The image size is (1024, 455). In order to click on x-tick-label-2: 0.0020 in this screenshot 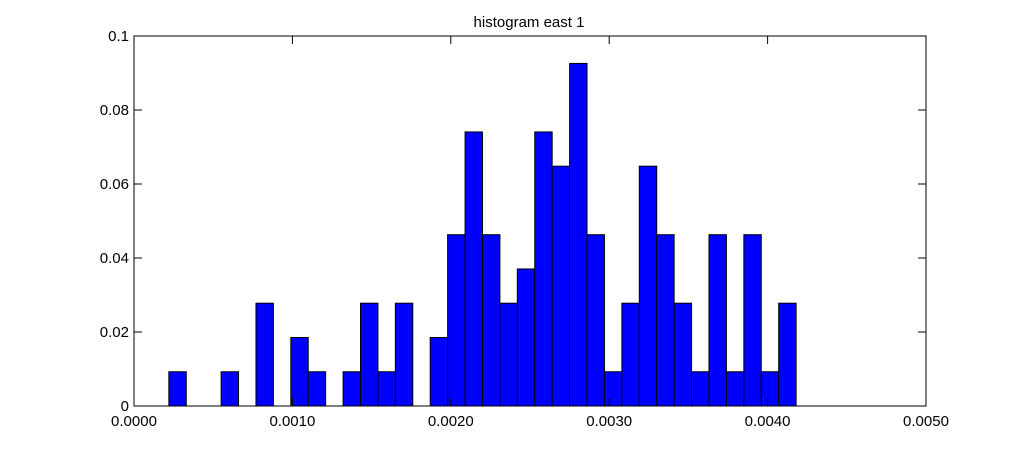, I will do `click(451, 421)`.